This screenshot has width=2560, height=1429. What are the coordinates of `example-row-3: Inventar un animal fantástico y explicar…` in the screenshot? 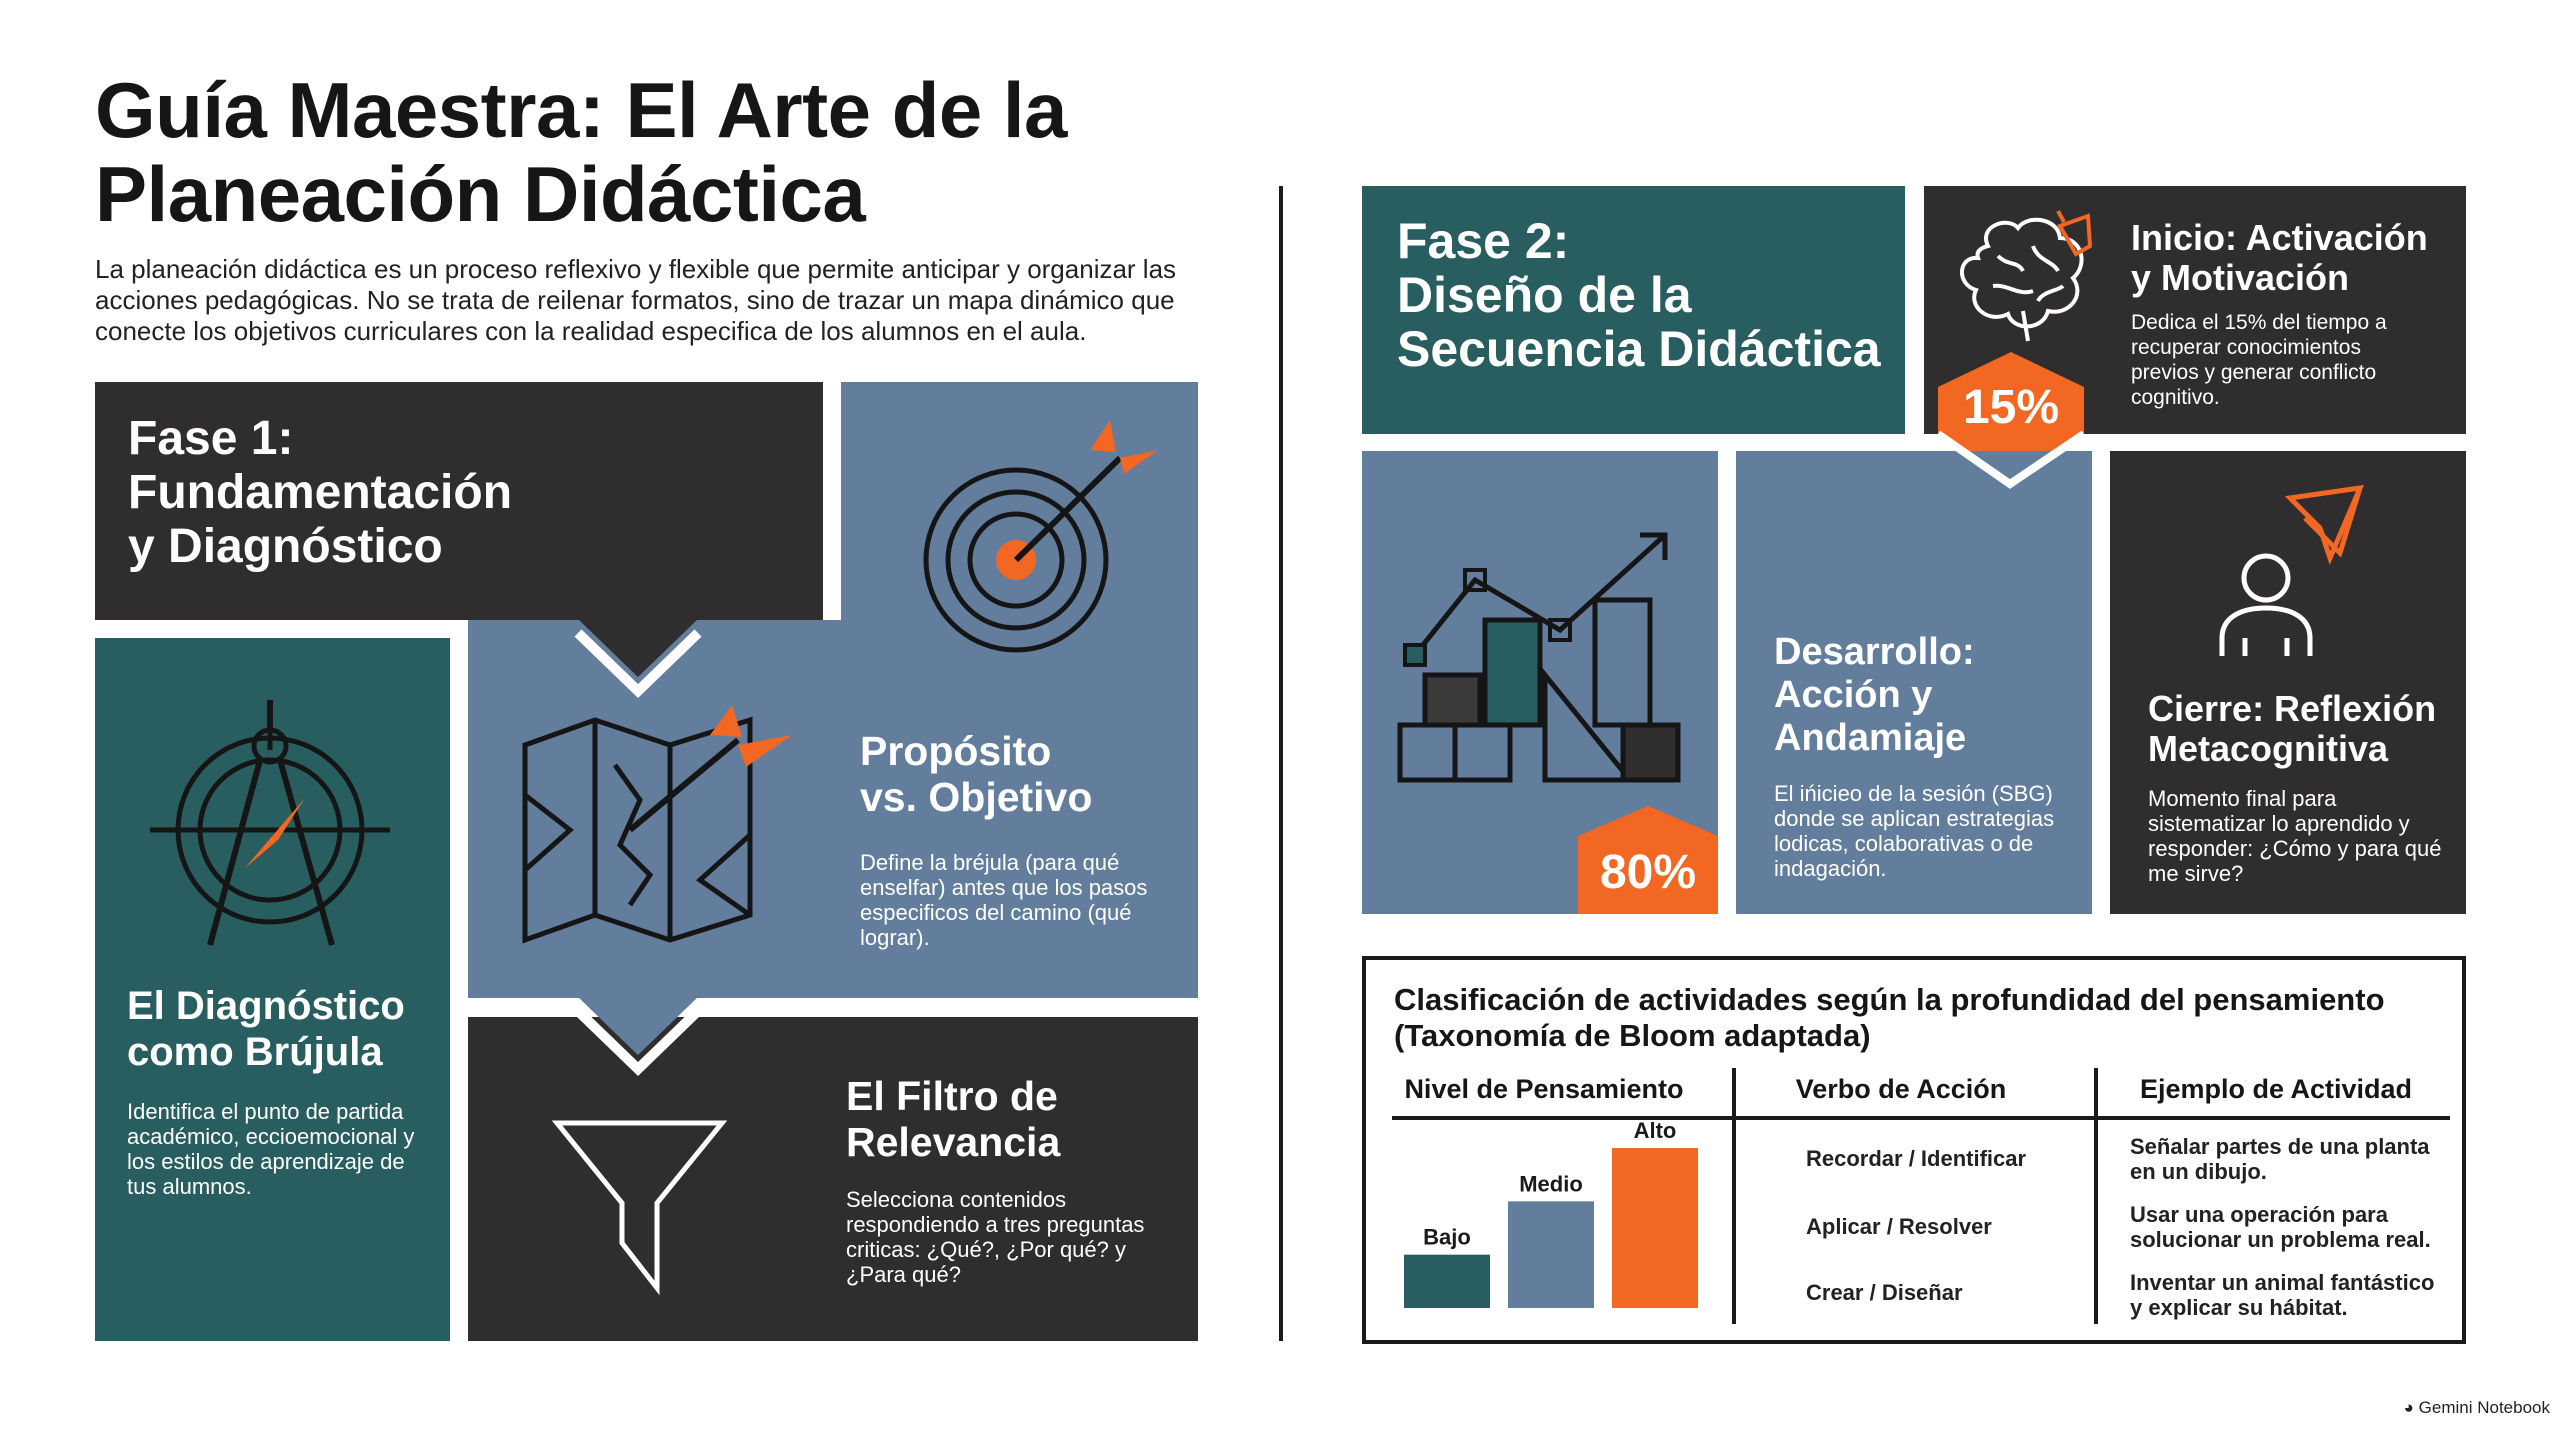 It's located at (2282, 1295).